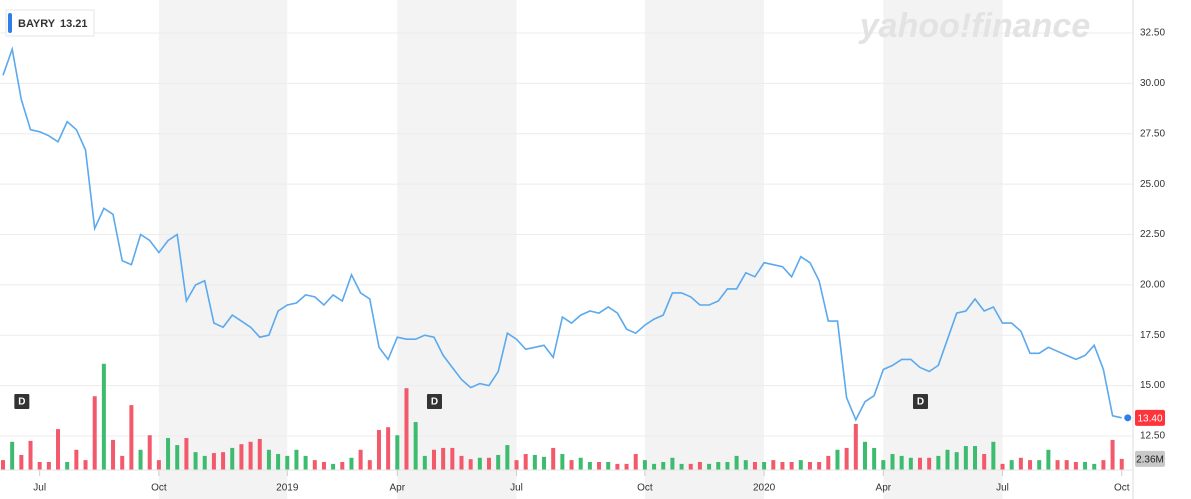  Describe the element at coordinates (1152, 335) in the screenshot. I see `y-tick-label: 17.50` at that location.